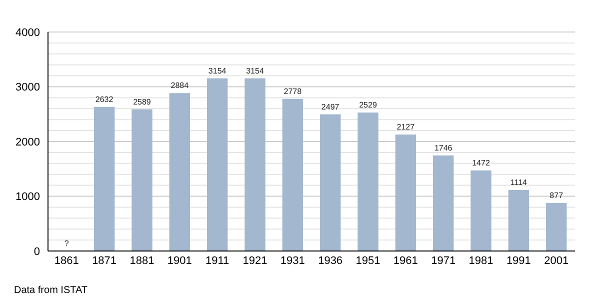 The width and height of the screenshot is (600, 300). What do you see at coordinates (519, 183) in the screenshot?
I see `data-label: 1114` at bounding box center [519, 183].